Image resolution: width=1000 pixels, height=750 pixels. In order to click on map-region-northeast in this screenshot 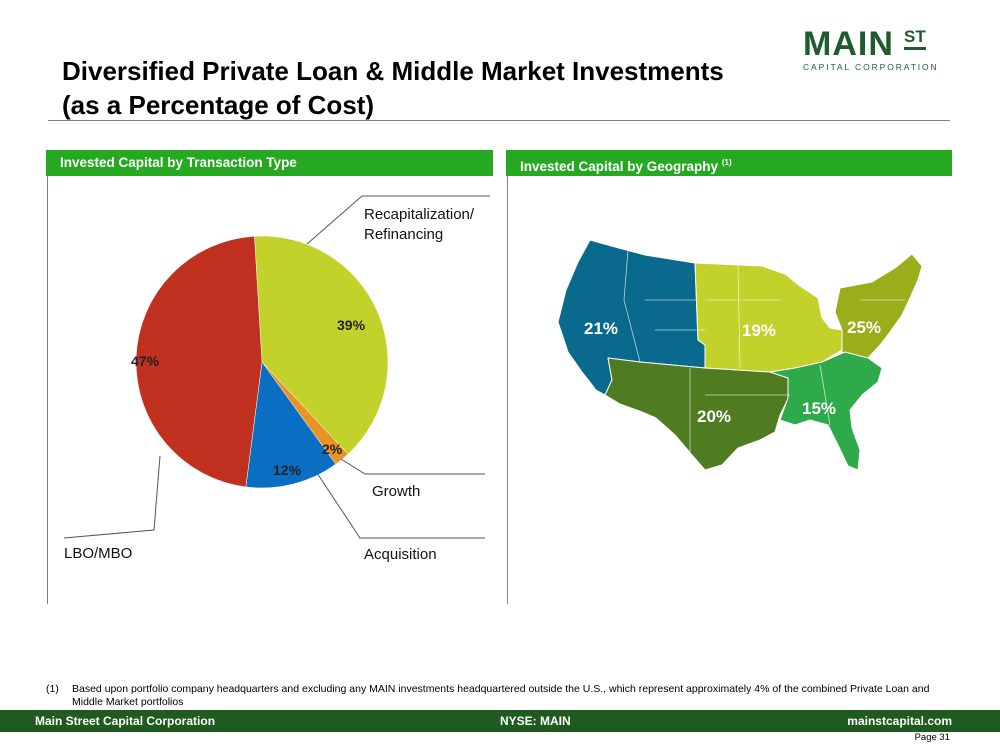, I will do `click(878, 310)`.